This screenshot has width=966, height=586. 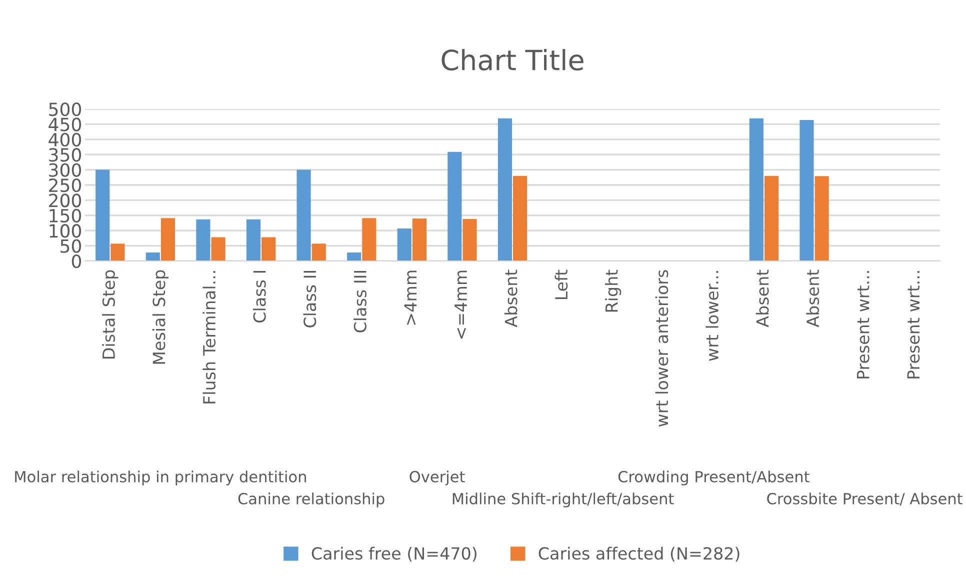 I want to click on text: Midline Shift-right/left/absent, so click(x=563, y=500).